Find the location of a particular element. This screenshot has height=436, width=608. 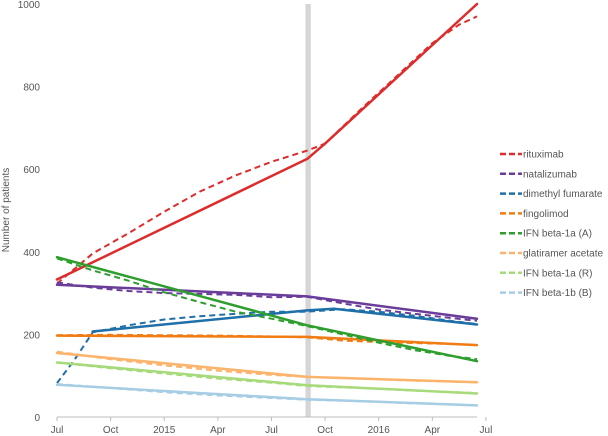

series-dimethyl-fumarate is located at coordinates (267, 345).